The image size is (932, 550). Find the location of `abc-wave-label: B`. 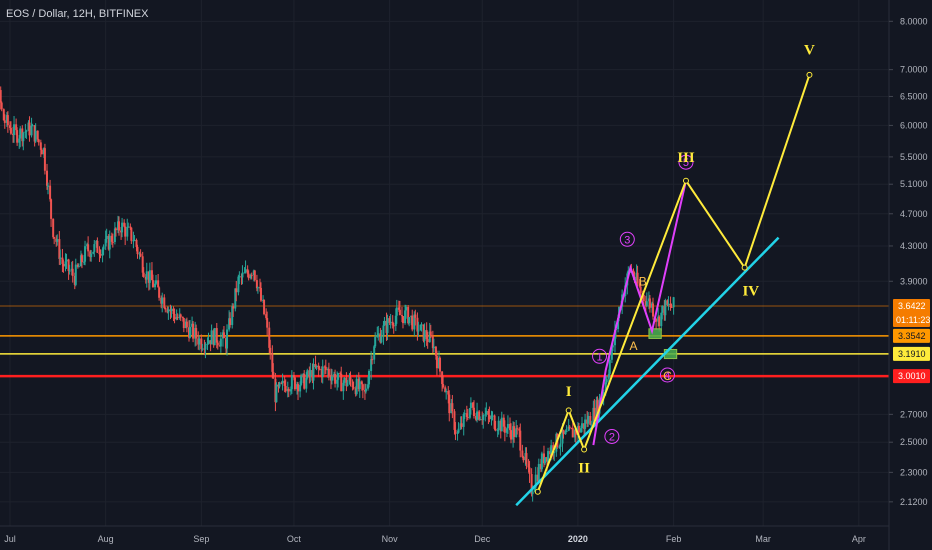

abc-wave-label: B is located at coordinates (643, 281).